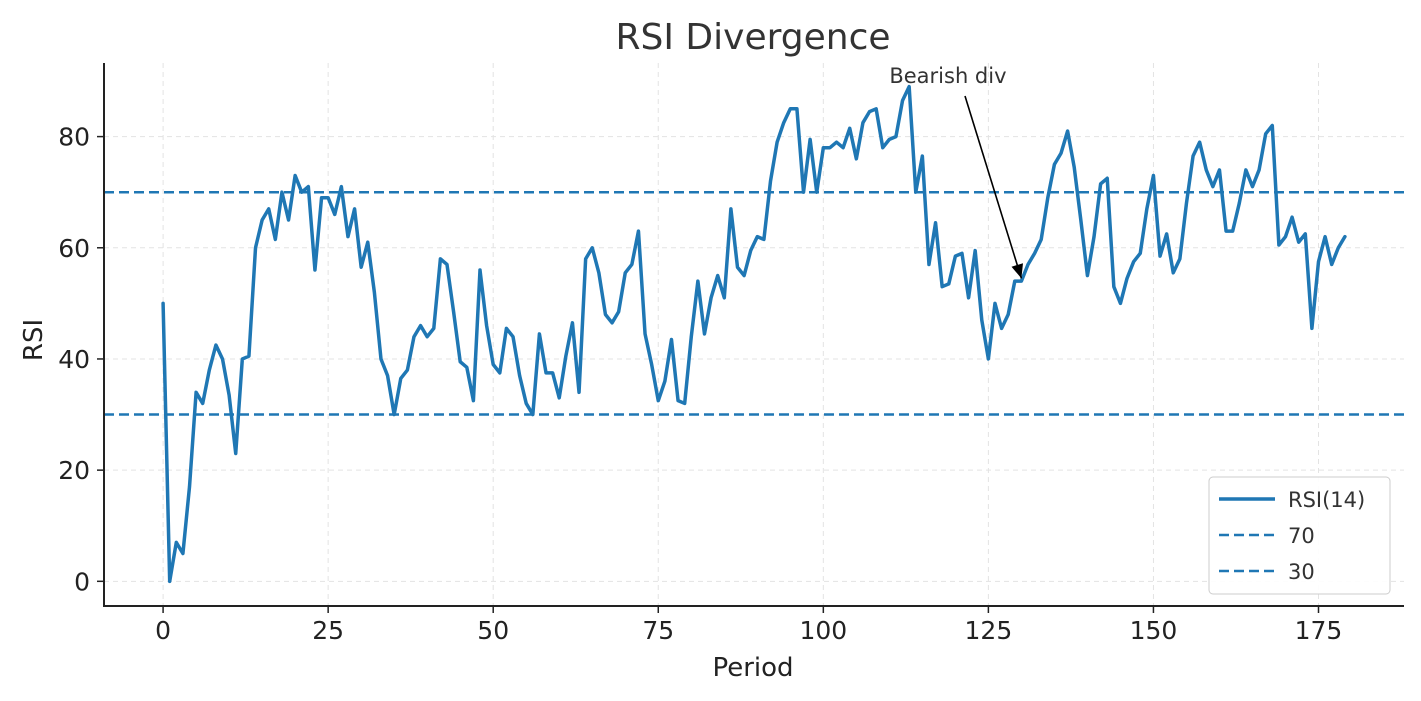 The image size is (1421, 701). I want to click on legend-box, so click(1299, 535).